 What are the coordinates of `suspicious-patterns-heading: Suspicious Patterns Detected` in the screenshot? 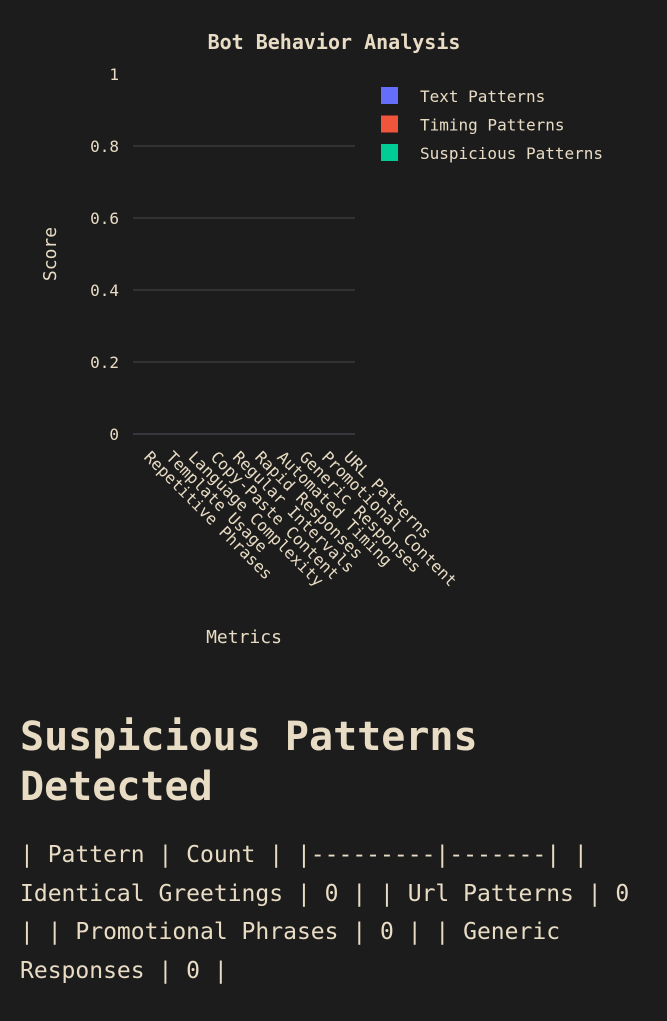 It's located at (249, 762).